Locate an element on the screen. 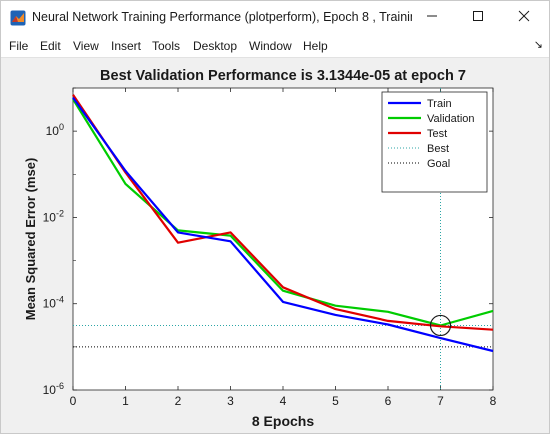 This screenshot has height=434, width=550. best-marker-group is located at coordinates (440, 325).